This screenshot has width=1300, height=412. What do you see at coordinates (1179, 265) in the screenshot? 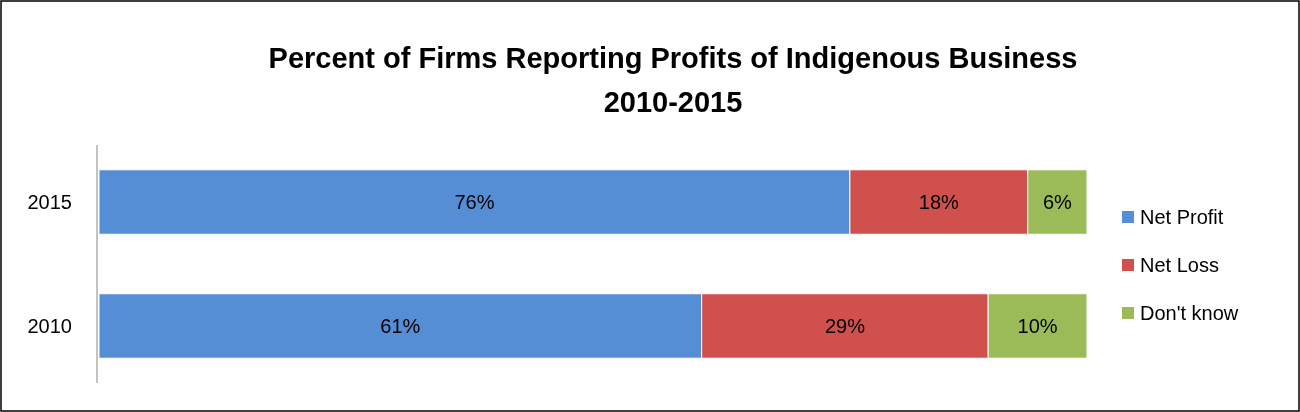
I see `legend-label: Net Loss` at bounding box center [1179, 265].